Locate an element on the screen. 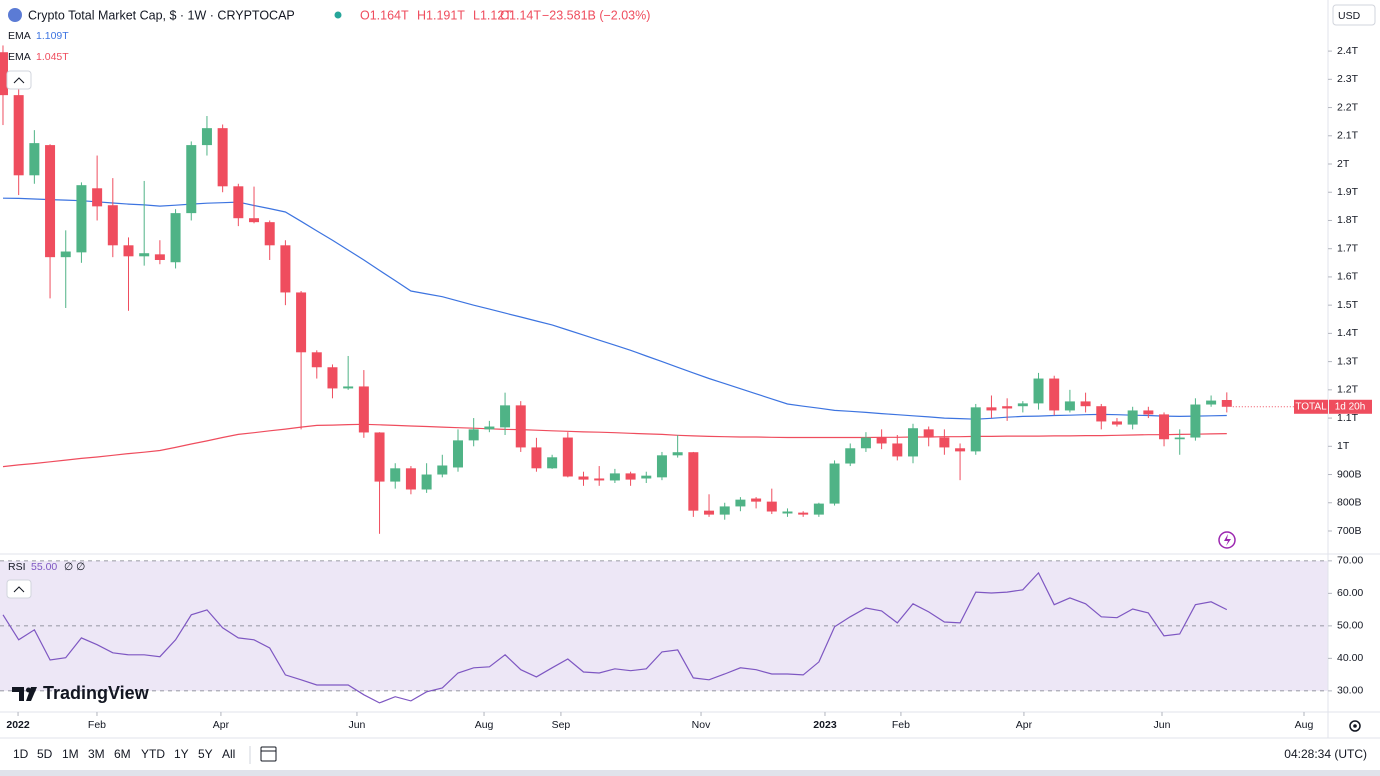  range-button: All is located at coordinates (228, 754).